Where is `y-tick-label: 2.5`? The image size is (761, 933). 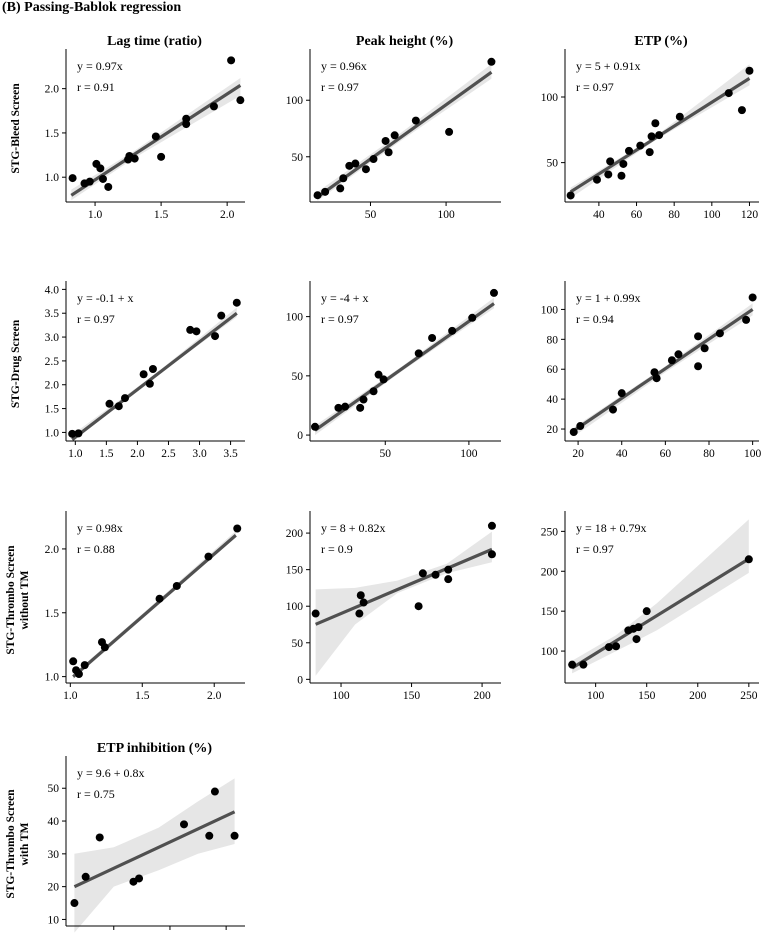 y-tick-label: 2.5 is located at coordinates (52, 362).